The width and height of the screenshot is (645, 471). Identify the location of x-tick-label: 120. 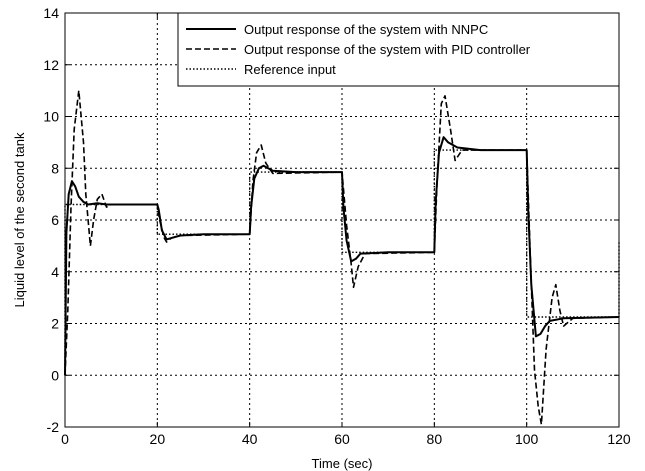
(619, 439).